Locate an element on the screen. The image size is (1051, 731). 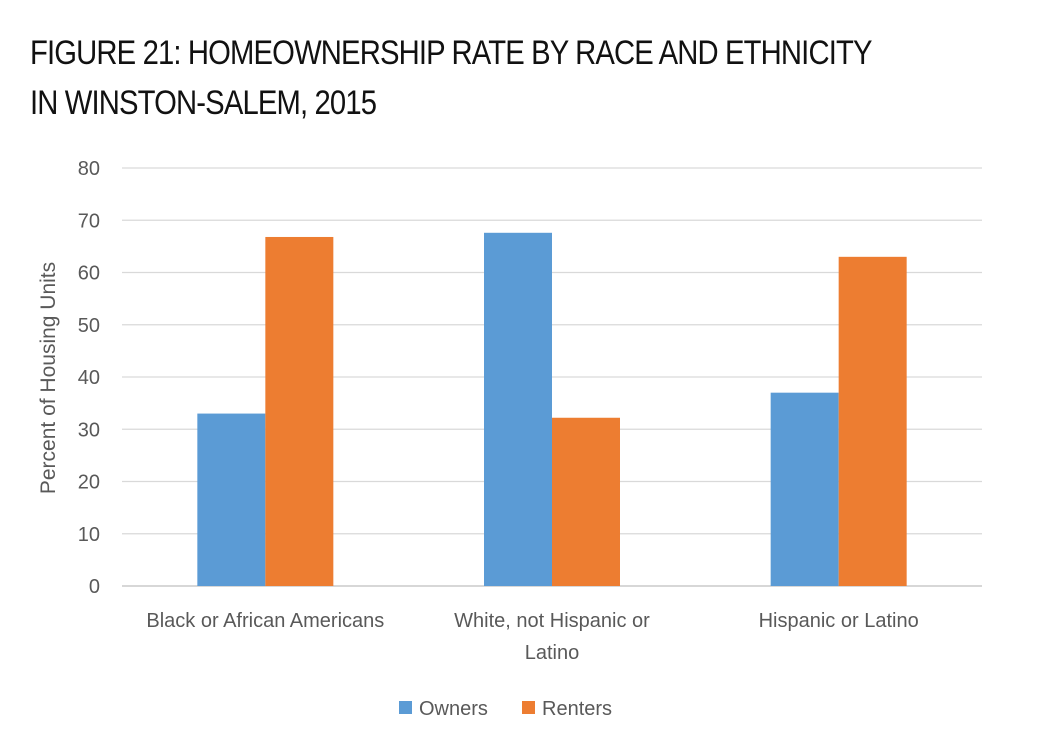
y-axis-label: Percent of Housing Units is located at coordinates (48, 378).